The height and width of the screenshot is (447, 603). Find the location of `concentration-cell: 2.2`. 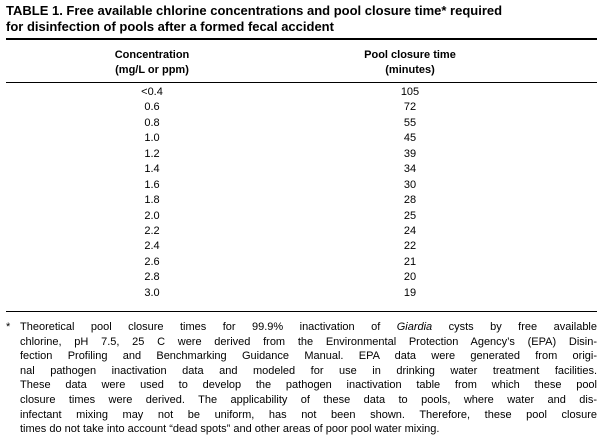

concentration-cell: 2.2 is located at coordinates (152, 230).